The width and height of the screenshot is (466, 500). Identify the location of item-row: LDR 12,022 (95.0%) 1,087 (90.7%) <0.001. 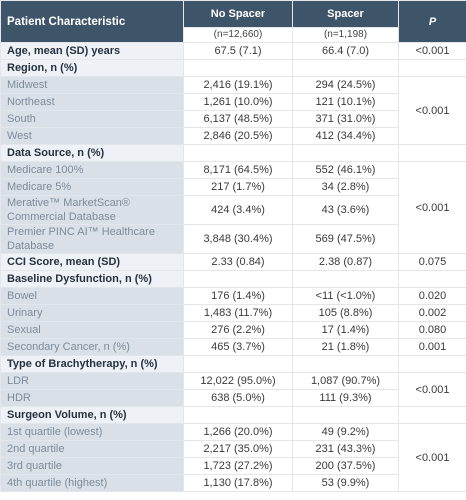
(233, 389).